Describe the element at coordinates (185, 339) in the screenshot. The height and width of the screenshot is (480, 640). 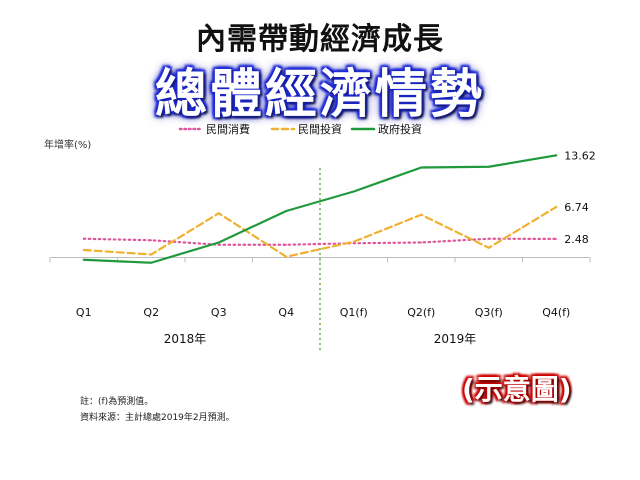
I see `year-group-label-1: 2018年` at that location.